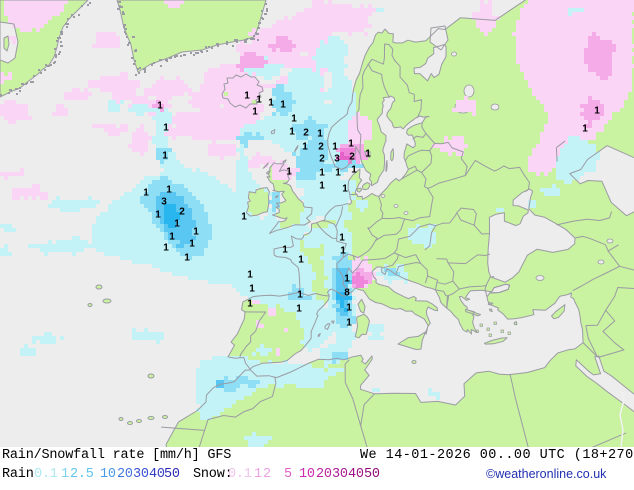 The height and width of the screenshot is (490, 634). I want to click on svg-text: 8, so click(347, 293).